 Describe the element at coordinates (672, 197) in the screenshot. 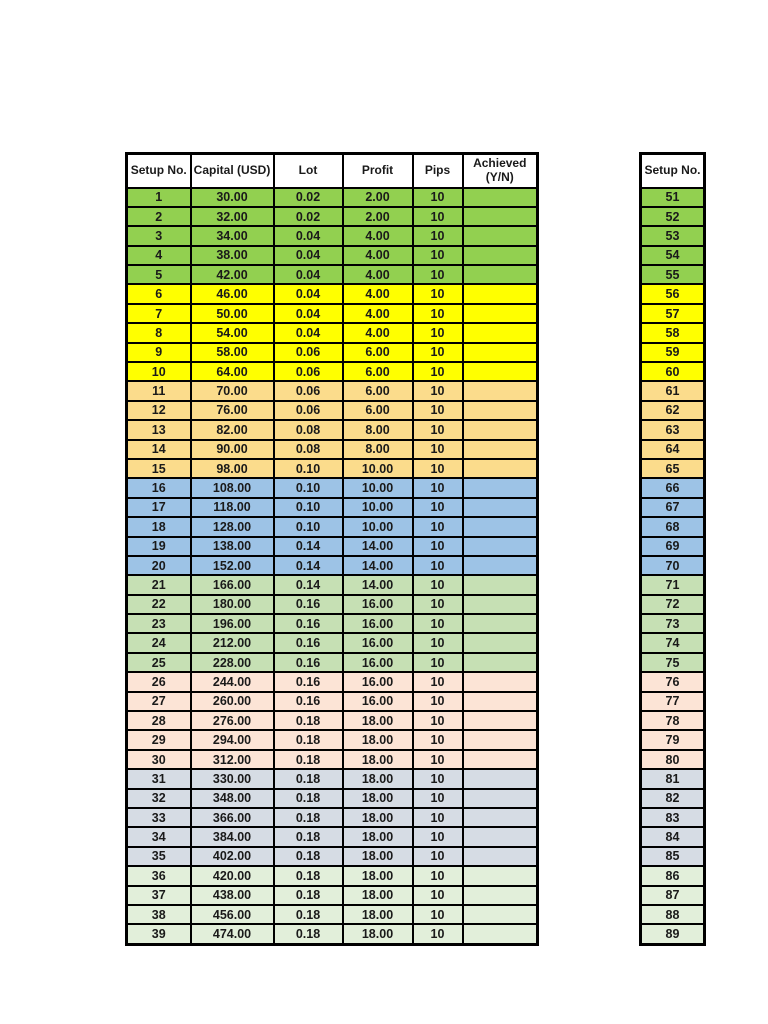

I see `table-row: 51` at that location.